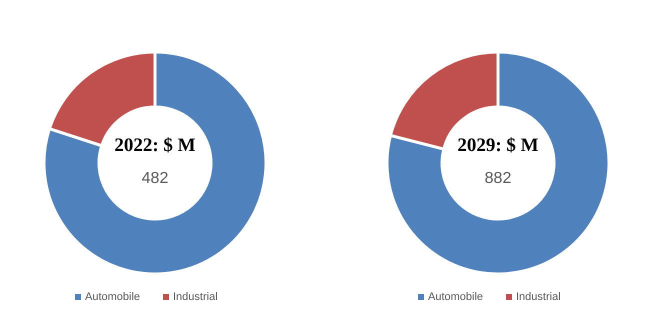 This screenshot has height=322, width=649. I want to click on text: 882, so click(498, 178).